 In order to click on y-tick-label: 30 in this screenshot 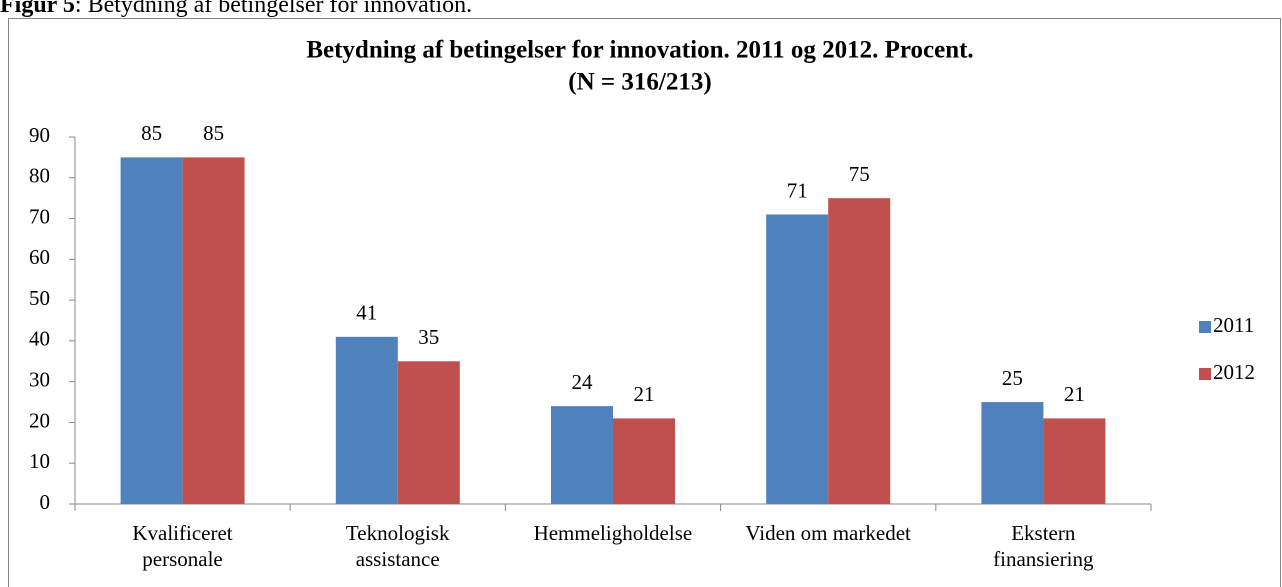, I will do `click(39, 379)`.